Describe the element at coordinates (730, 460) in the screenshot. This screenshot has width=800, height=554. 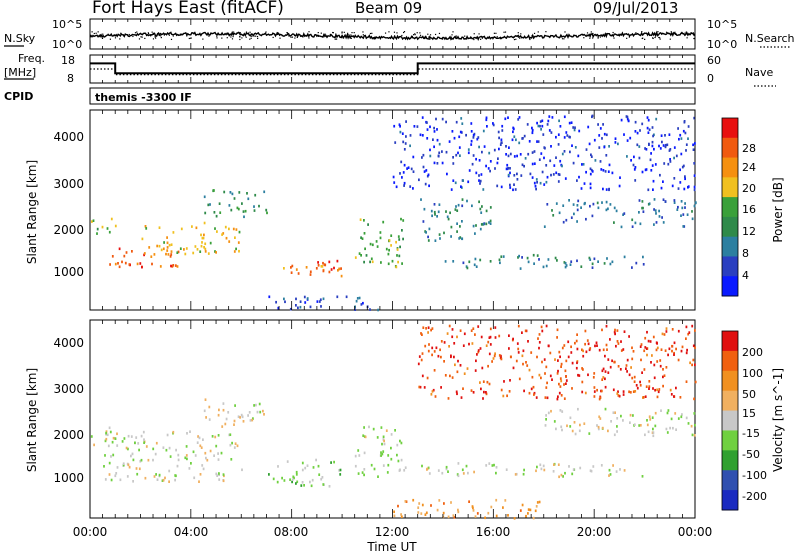
I see `colorbar-swatch` at that location.